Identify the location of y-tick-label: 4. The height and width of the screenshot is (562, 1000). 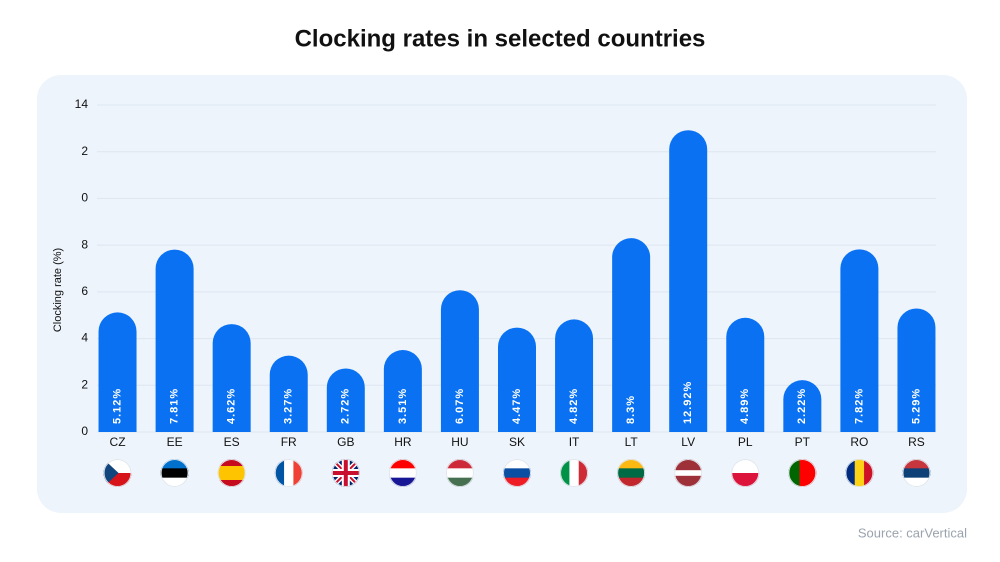
(84, 338).